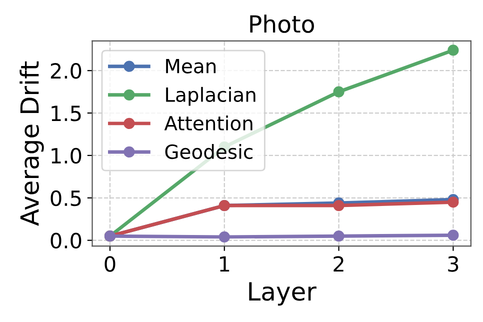 The width and height of the screenshot is (483, 322). I want to click on chart-title: Photo, so click(282, 23).